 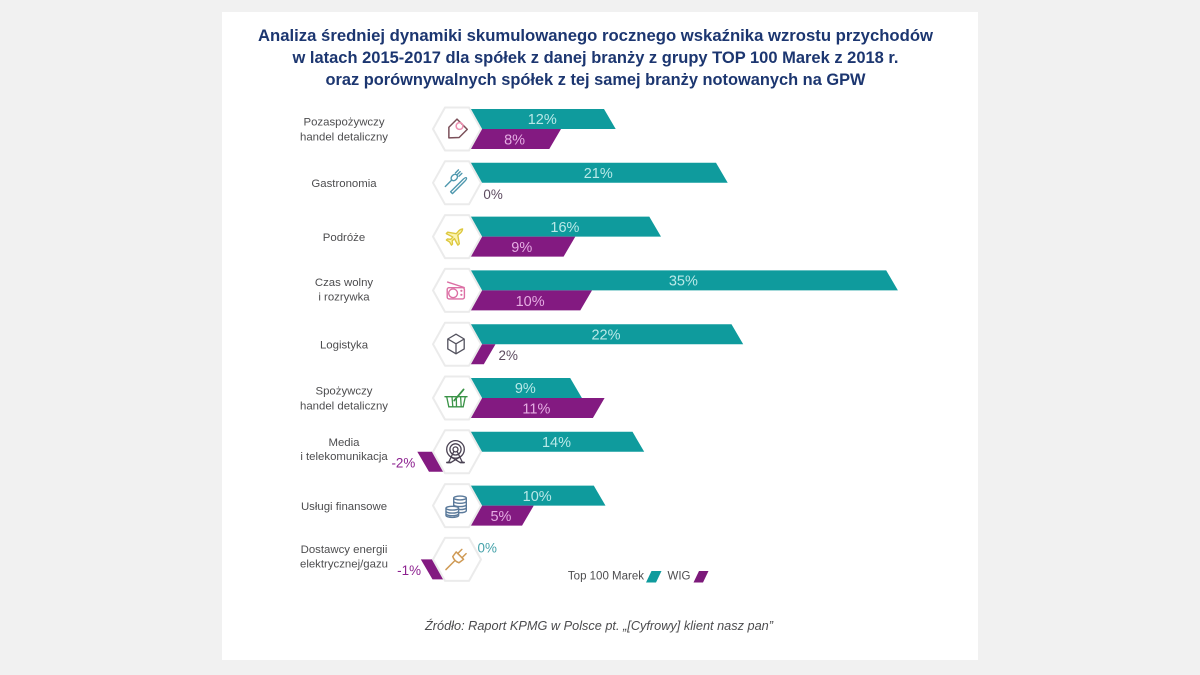 I want to click on svg-text: 11%, so click(x=536, y=410).